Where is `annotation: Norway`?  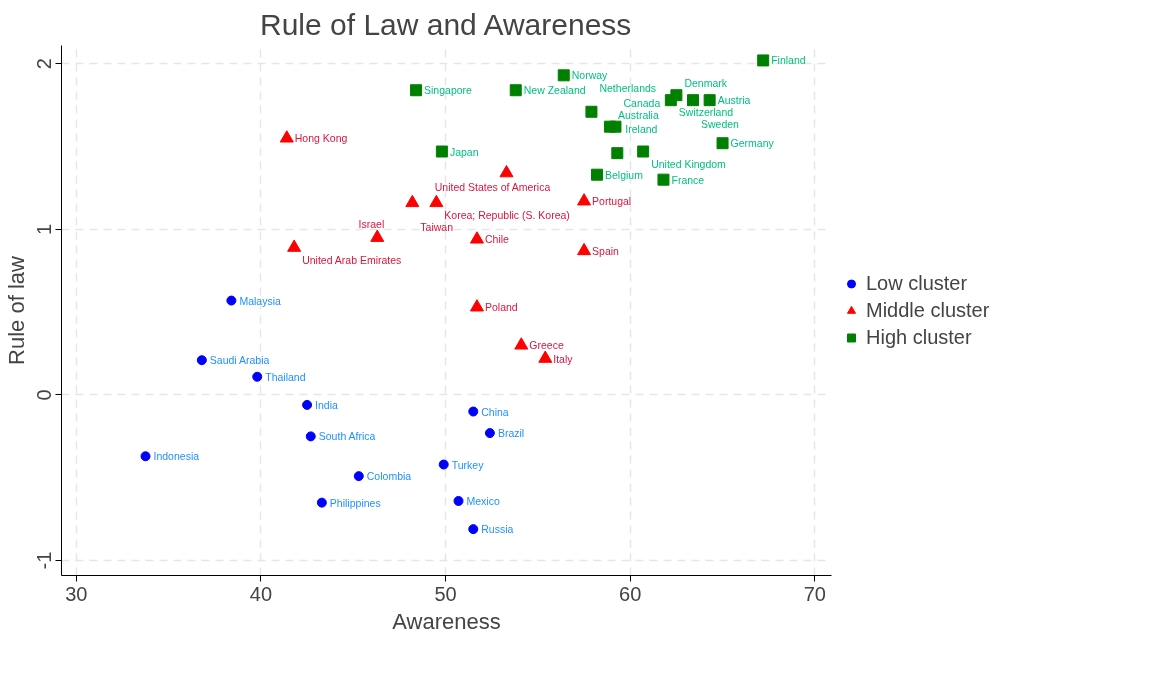
annotation: Norway is located at coordinates (590, 75).